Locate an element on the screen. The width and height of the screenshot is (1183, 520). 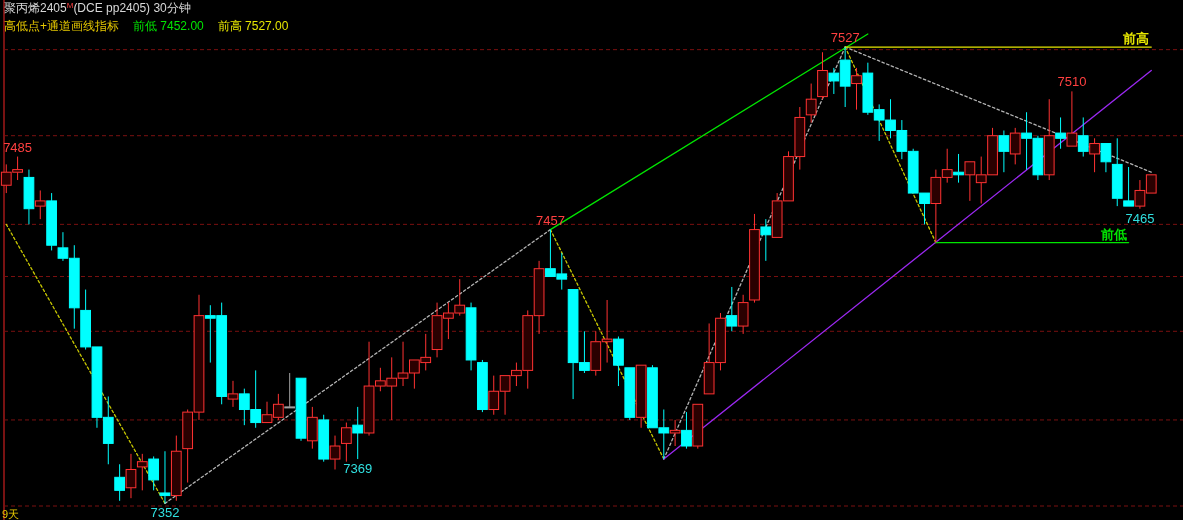
text: 高低点+通道画线指标 is located at coordinates (62, 26).